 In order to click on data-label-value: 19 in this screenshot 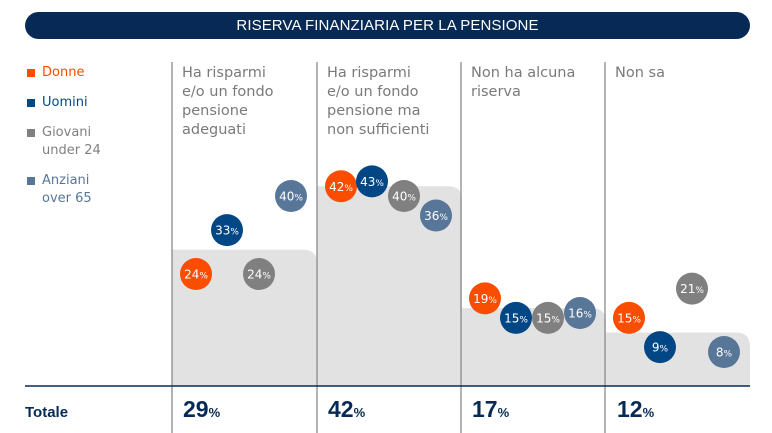, I will do `click(480, 299)`.